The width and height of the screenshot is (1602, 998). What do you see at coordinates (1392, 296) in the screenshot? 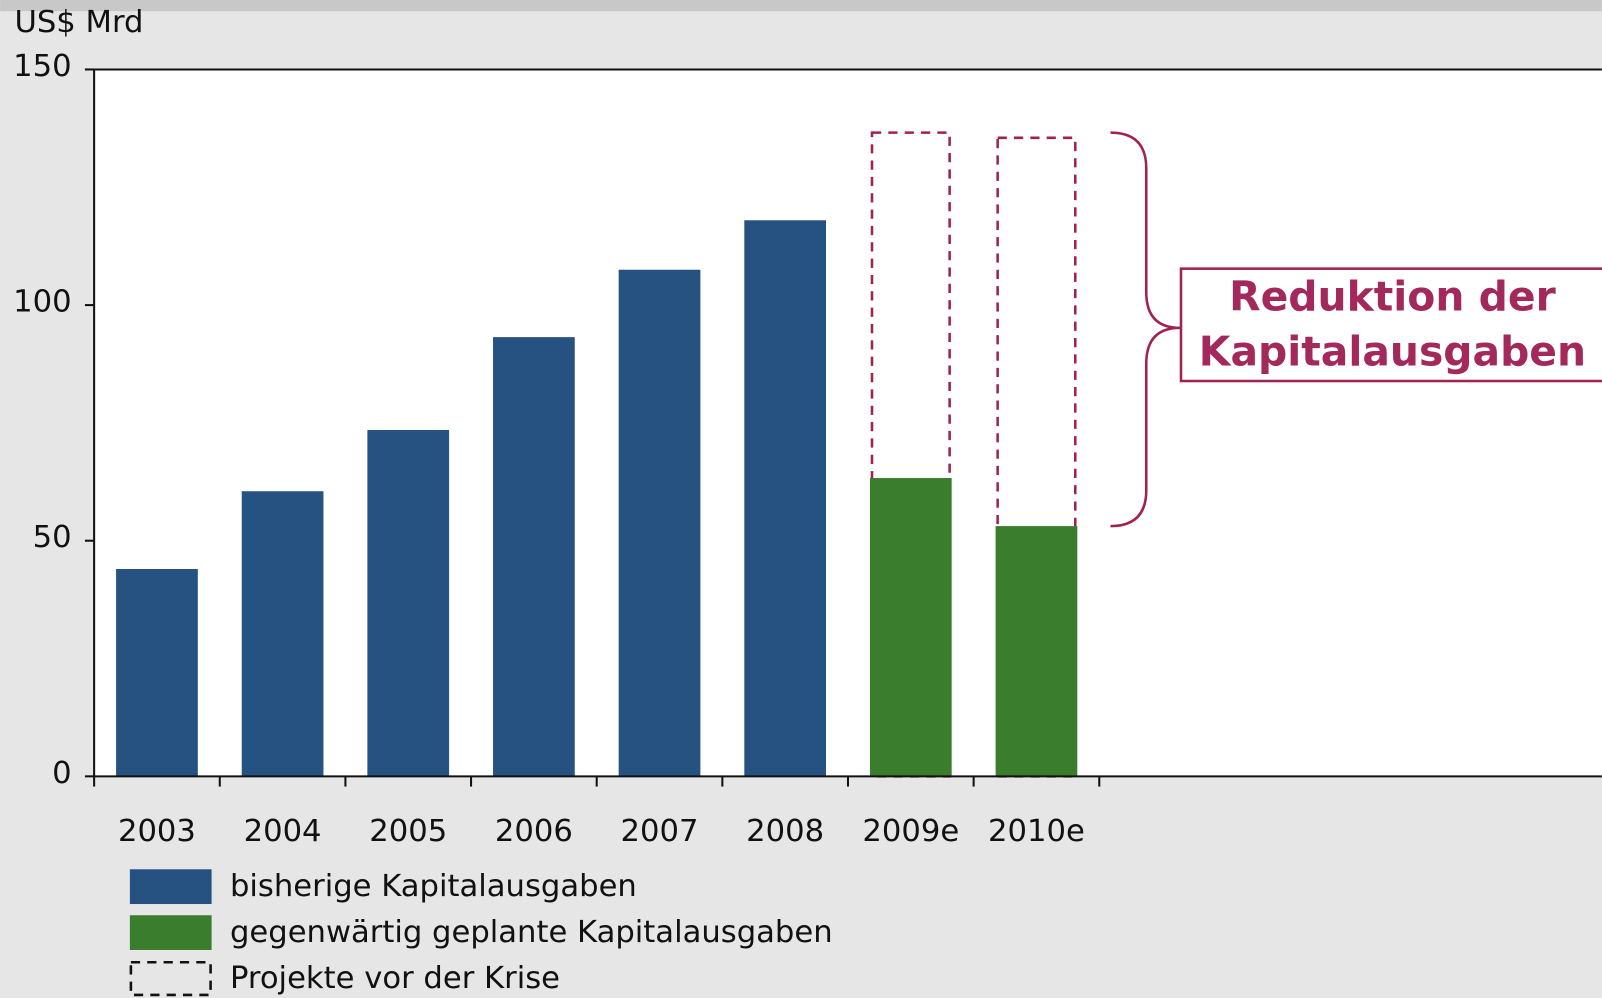
I see `annotation: Reduktion der` at bounding box center [1392, 296].